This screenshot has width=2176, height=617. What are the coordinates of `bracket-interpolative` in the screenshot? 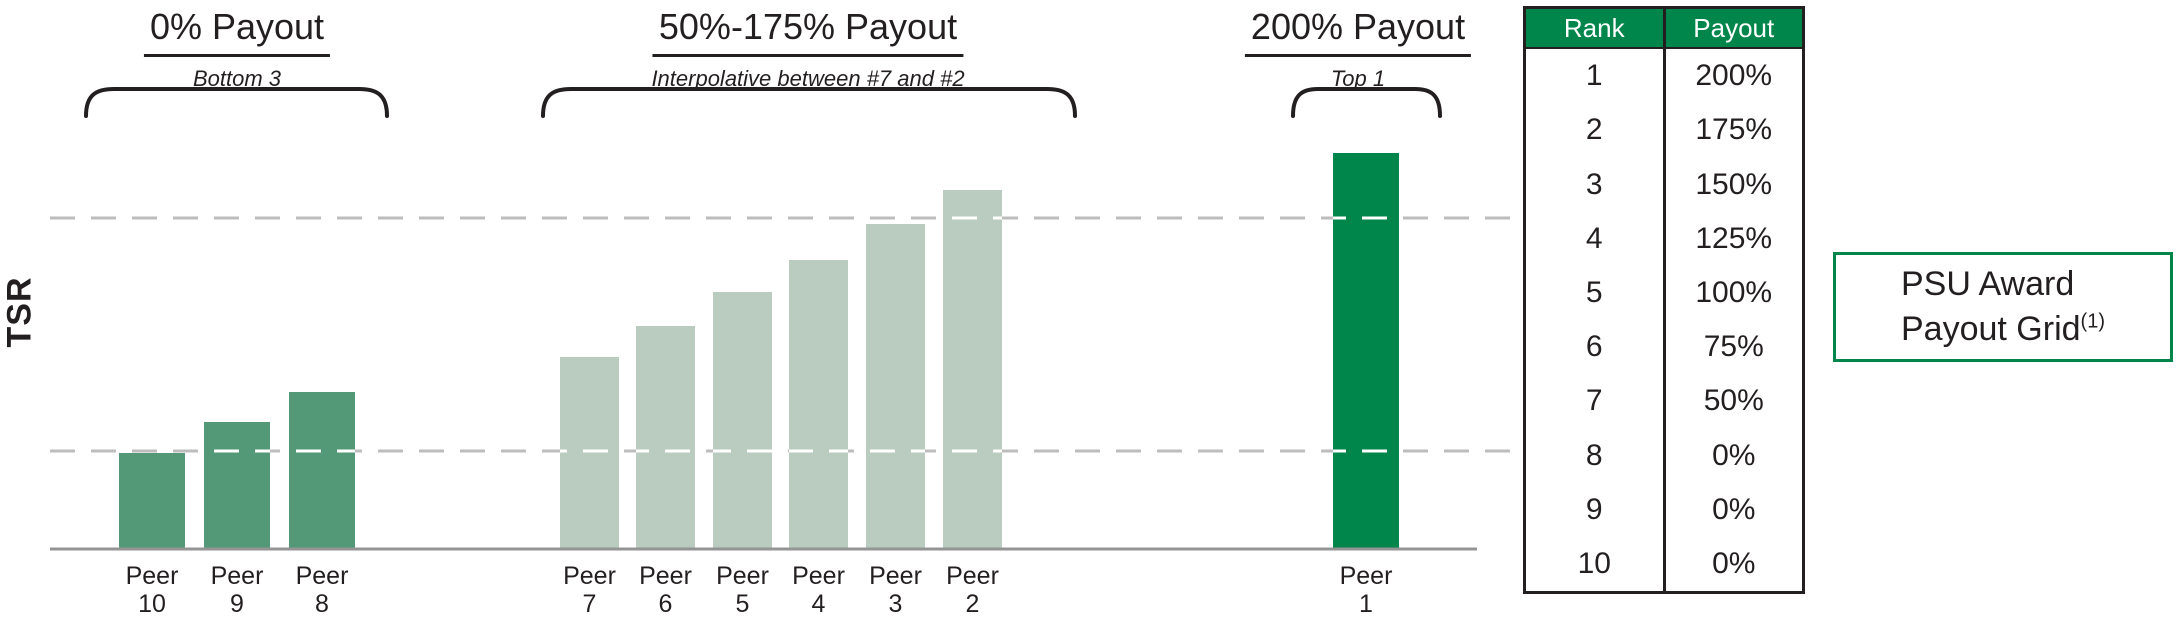 It's located at (809, 102).